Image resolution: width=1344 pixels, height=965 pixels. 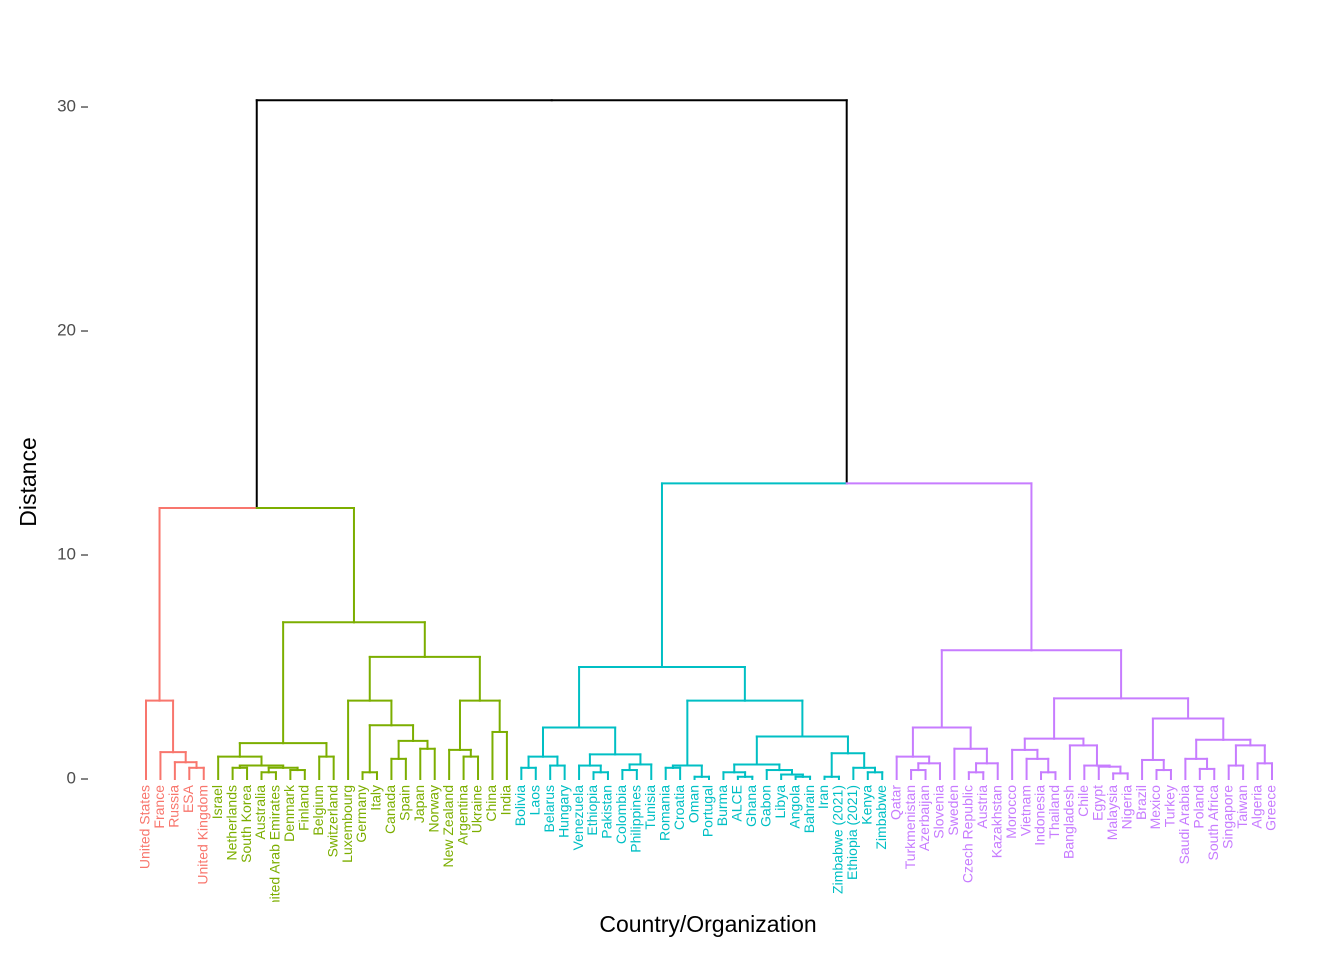 I want to click on leaf-label: Sweden, so click(x=953, y=810).